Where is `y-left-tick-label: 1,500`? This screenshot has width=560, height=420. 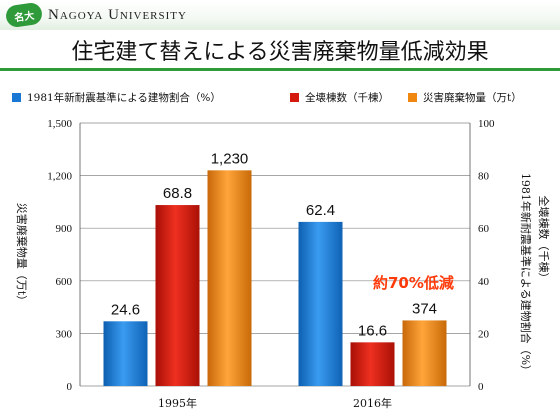 y-left-tick-label: 1,500 is located at coordinates (59, 124).